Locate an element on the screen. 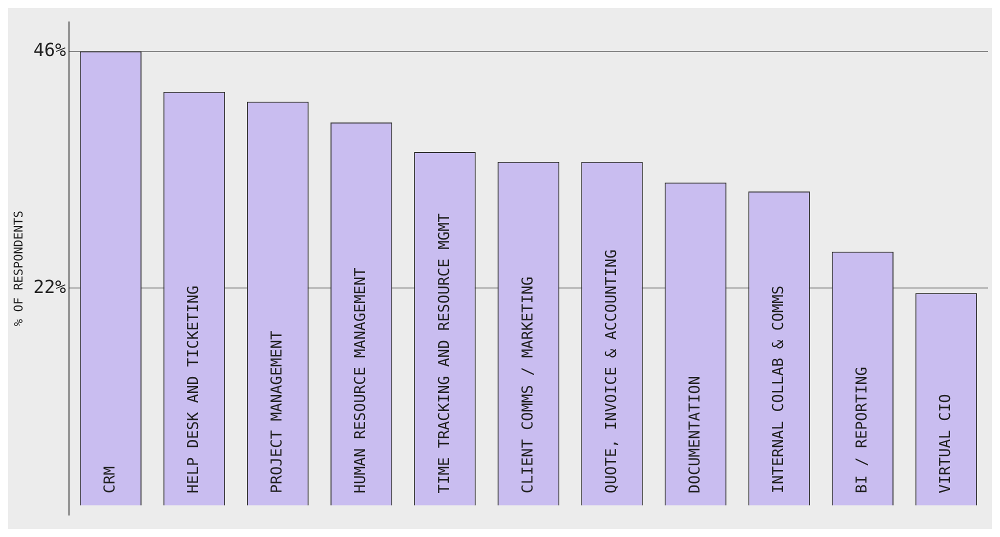 The width and height of the screenshot is (1000, 537). x-tick-label: PROJECT MANAGEMENT is located at coordinates (277, 412).